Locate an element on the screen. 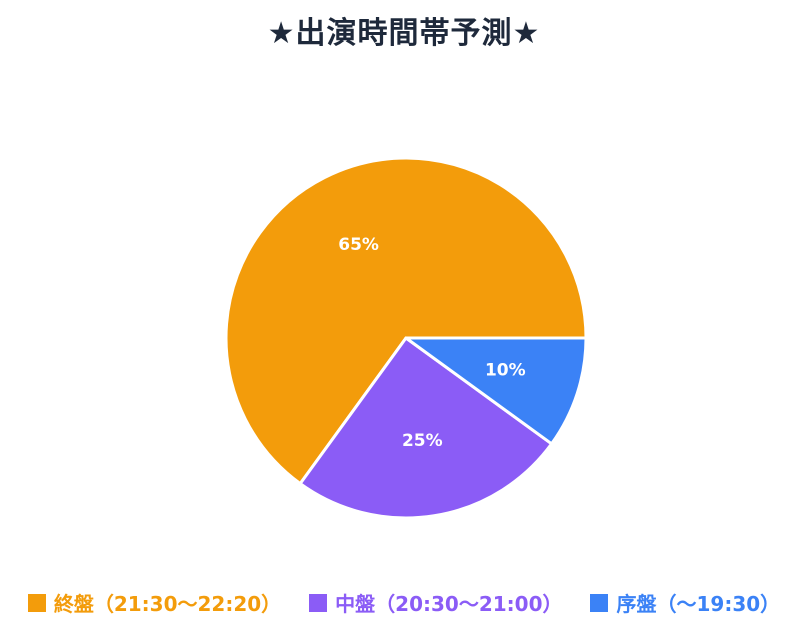 The image size is (808, 639). data-label-middle: 25% is located at coordinates (422, 441).